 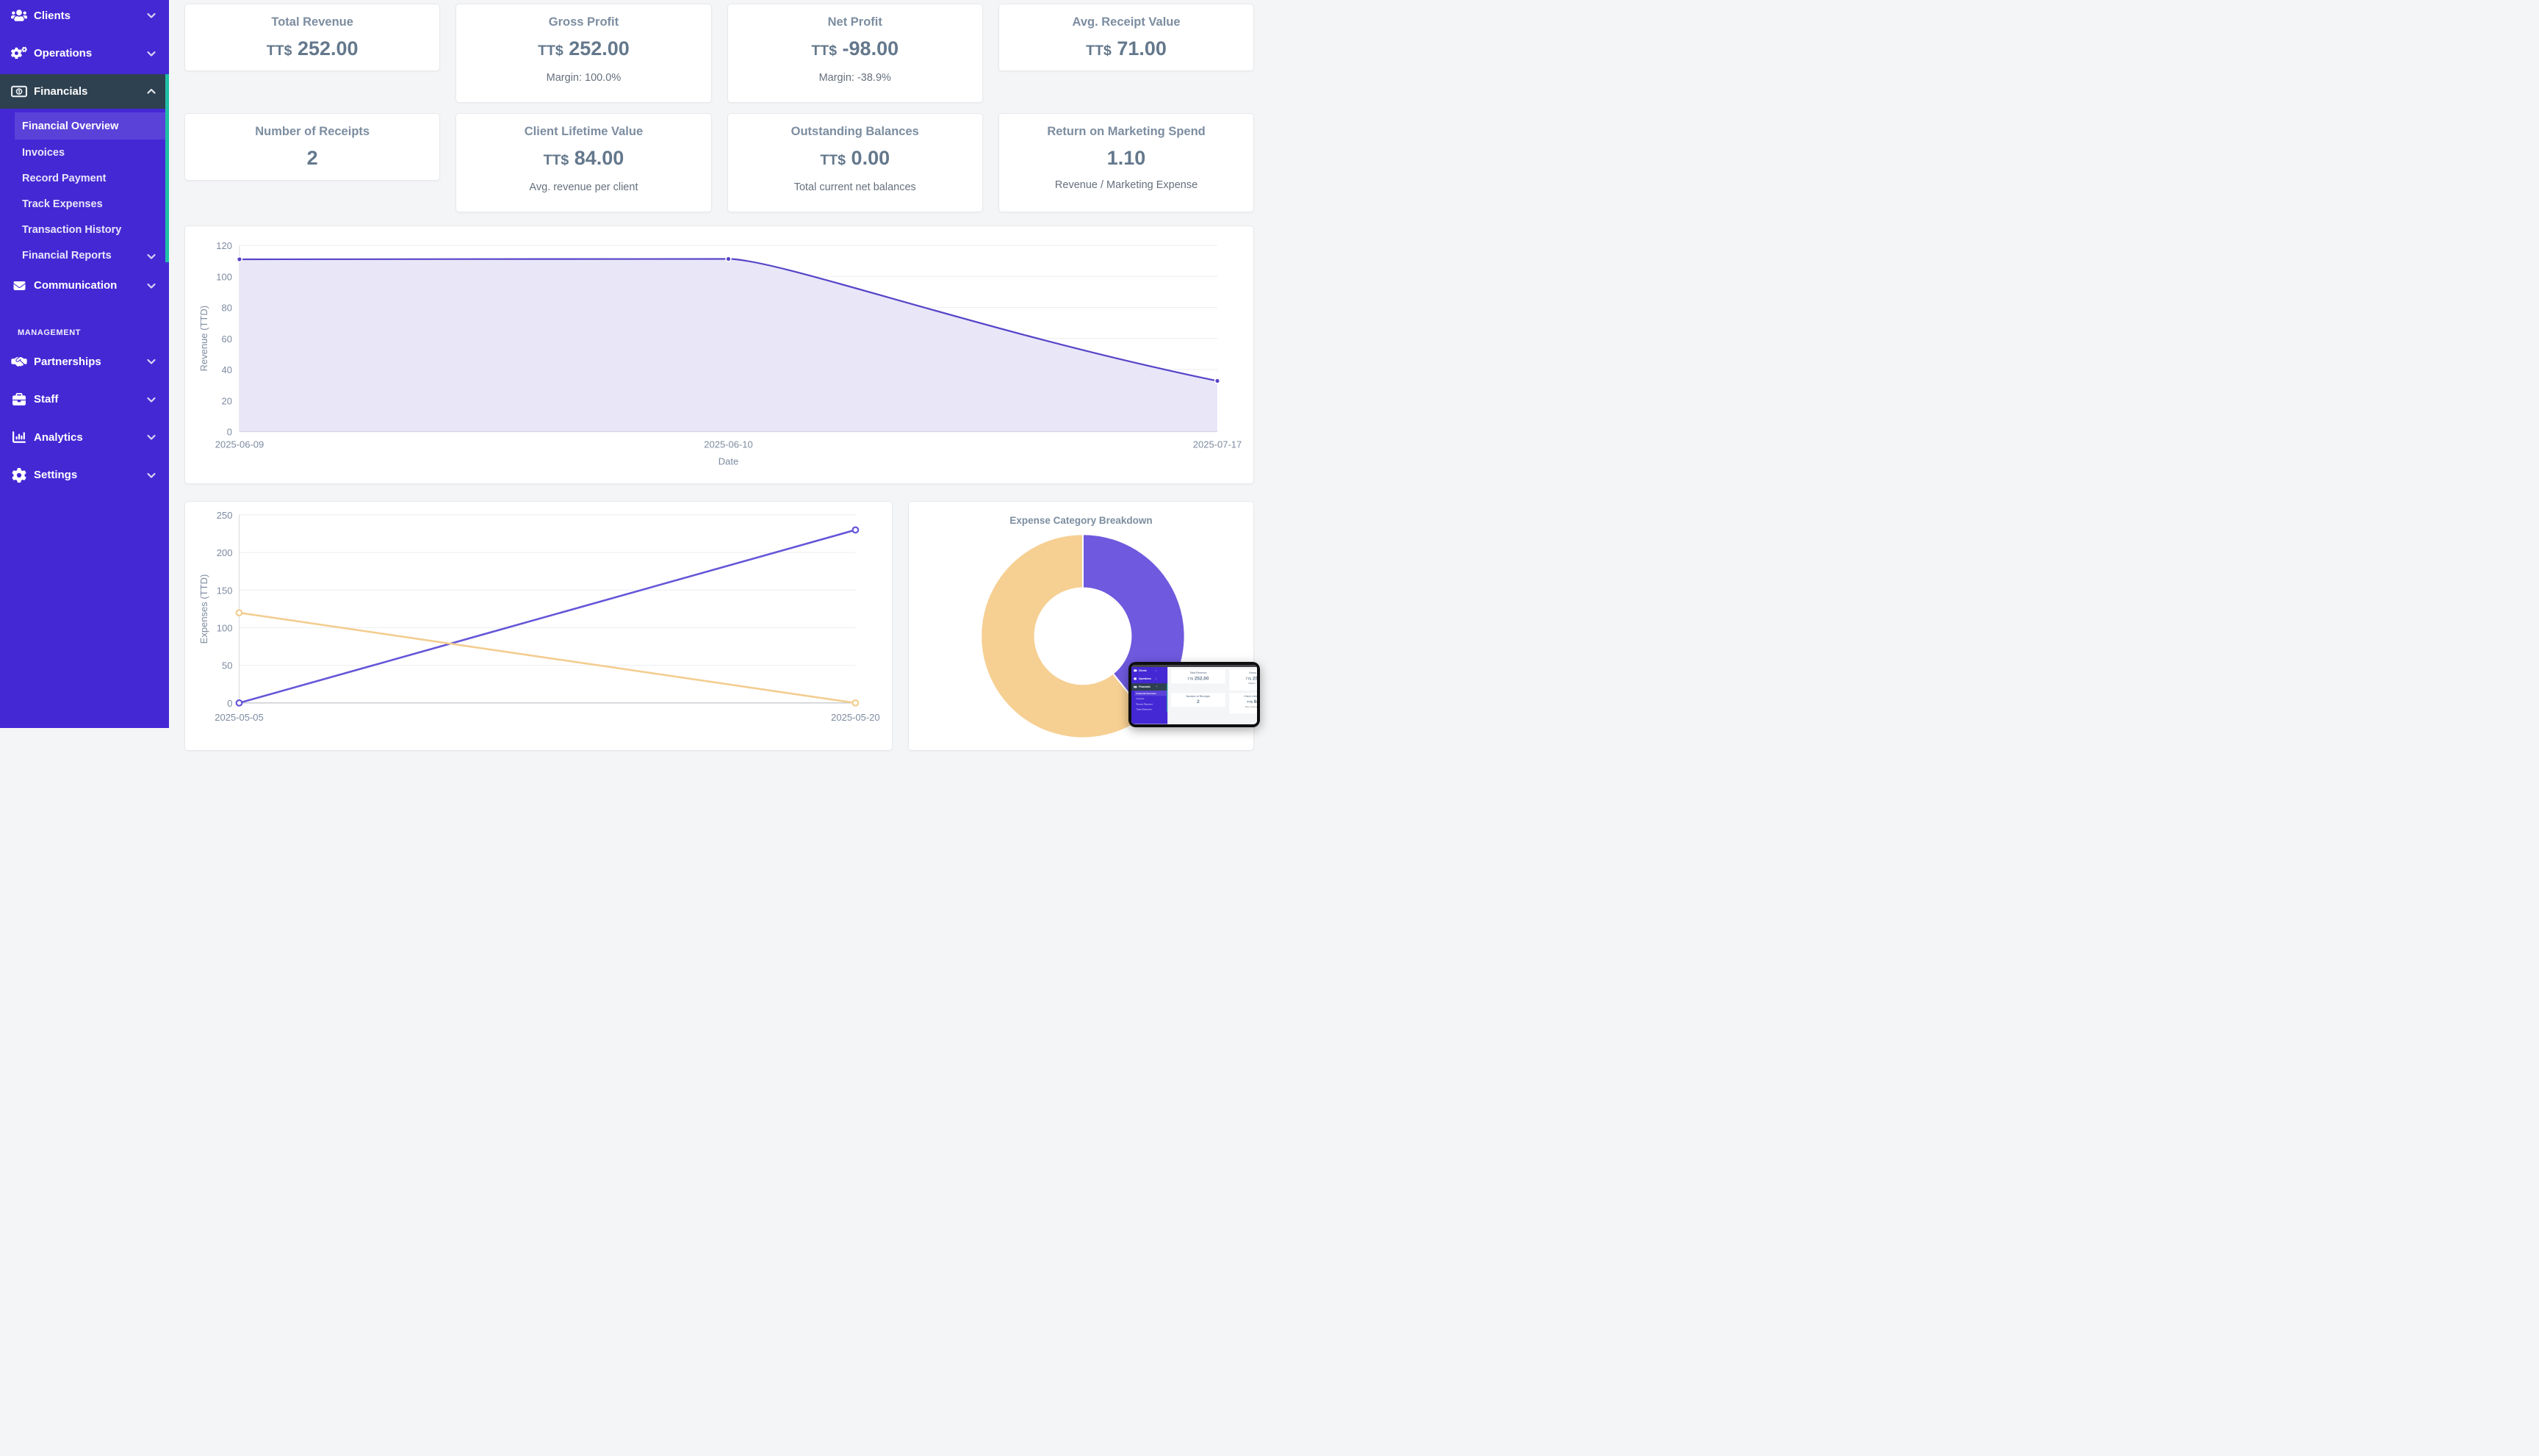 What do you see at coordinates (224, 245) in the screenshot?
I see `svg-text: 120` at bounding box center [224, 245].